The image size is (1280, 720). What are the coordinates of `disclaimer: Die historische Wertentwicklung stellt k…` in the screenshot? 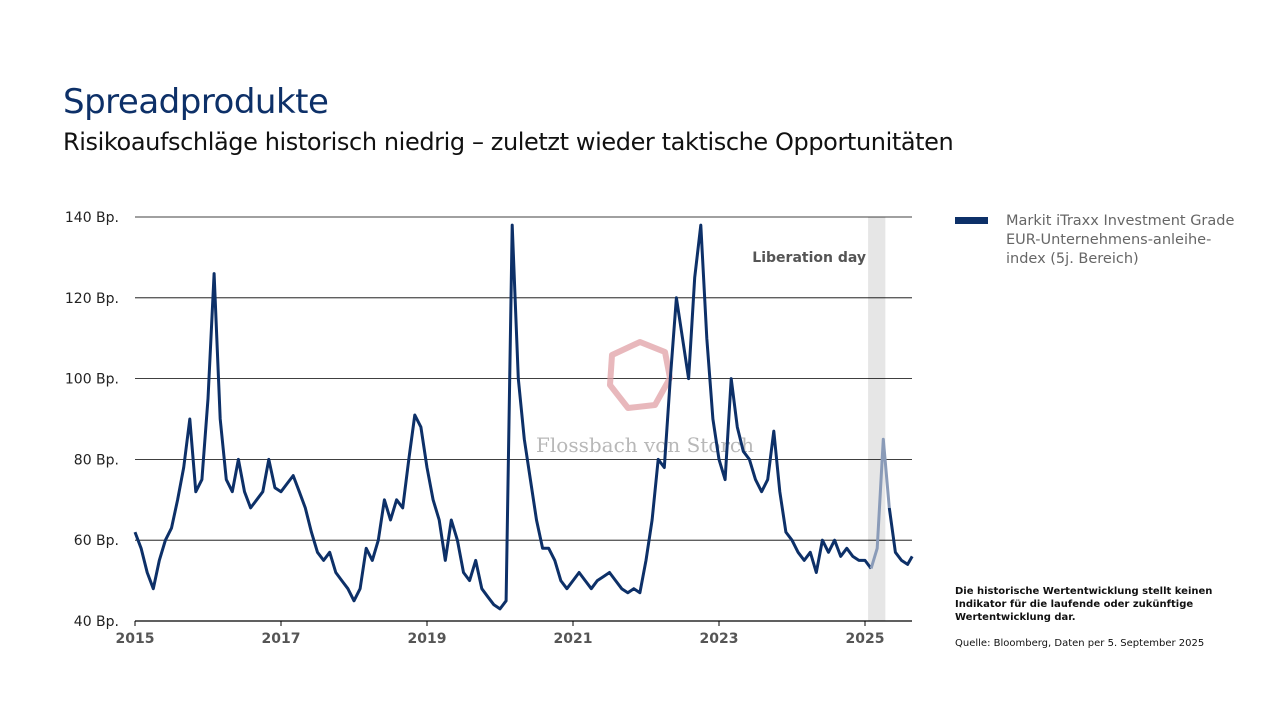 It's located at (1084, 604).